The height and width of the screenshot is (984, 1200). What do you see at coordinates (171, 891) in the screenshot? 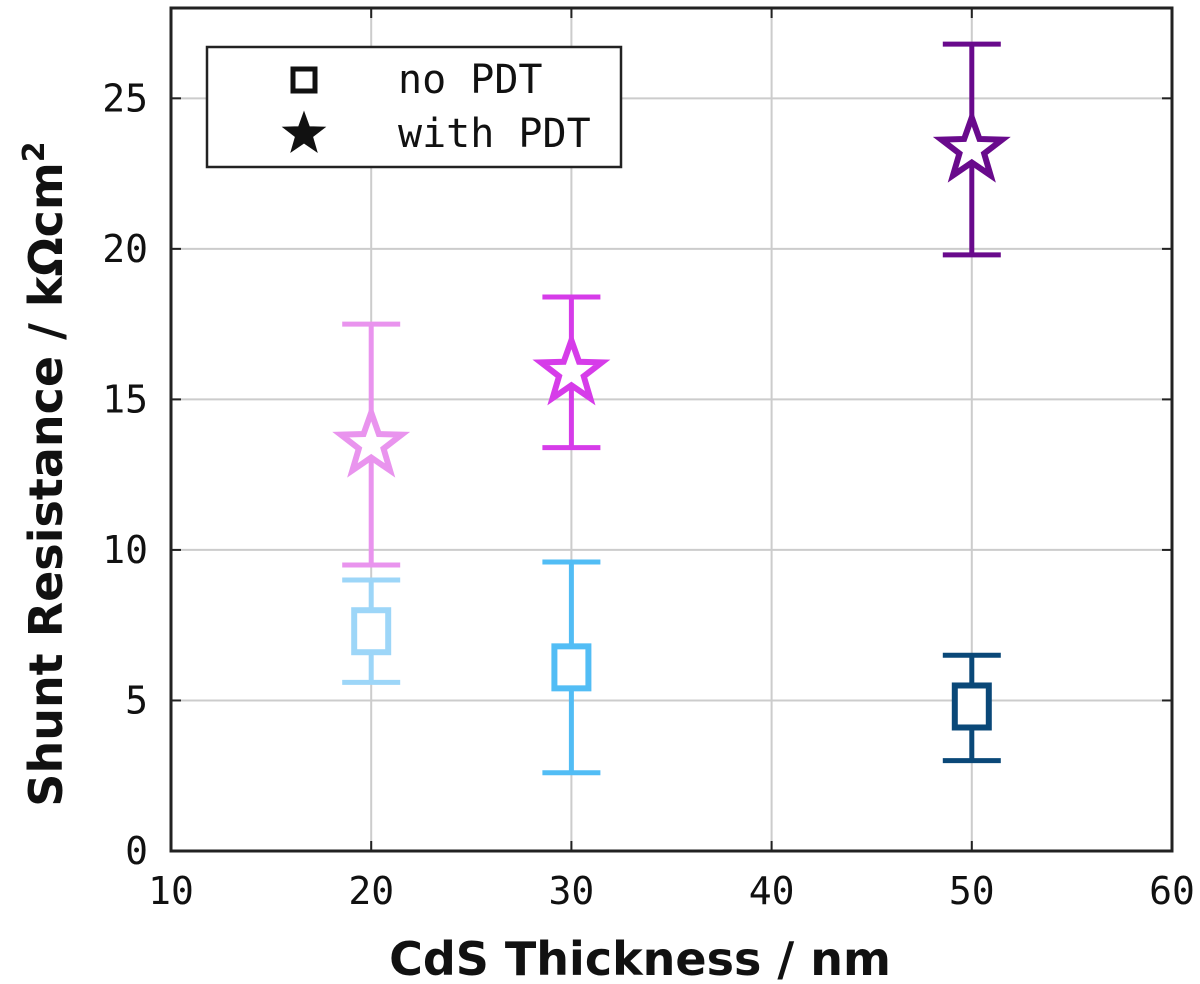
I see `x-tick-label: 10` at bounding box center [171, 891].